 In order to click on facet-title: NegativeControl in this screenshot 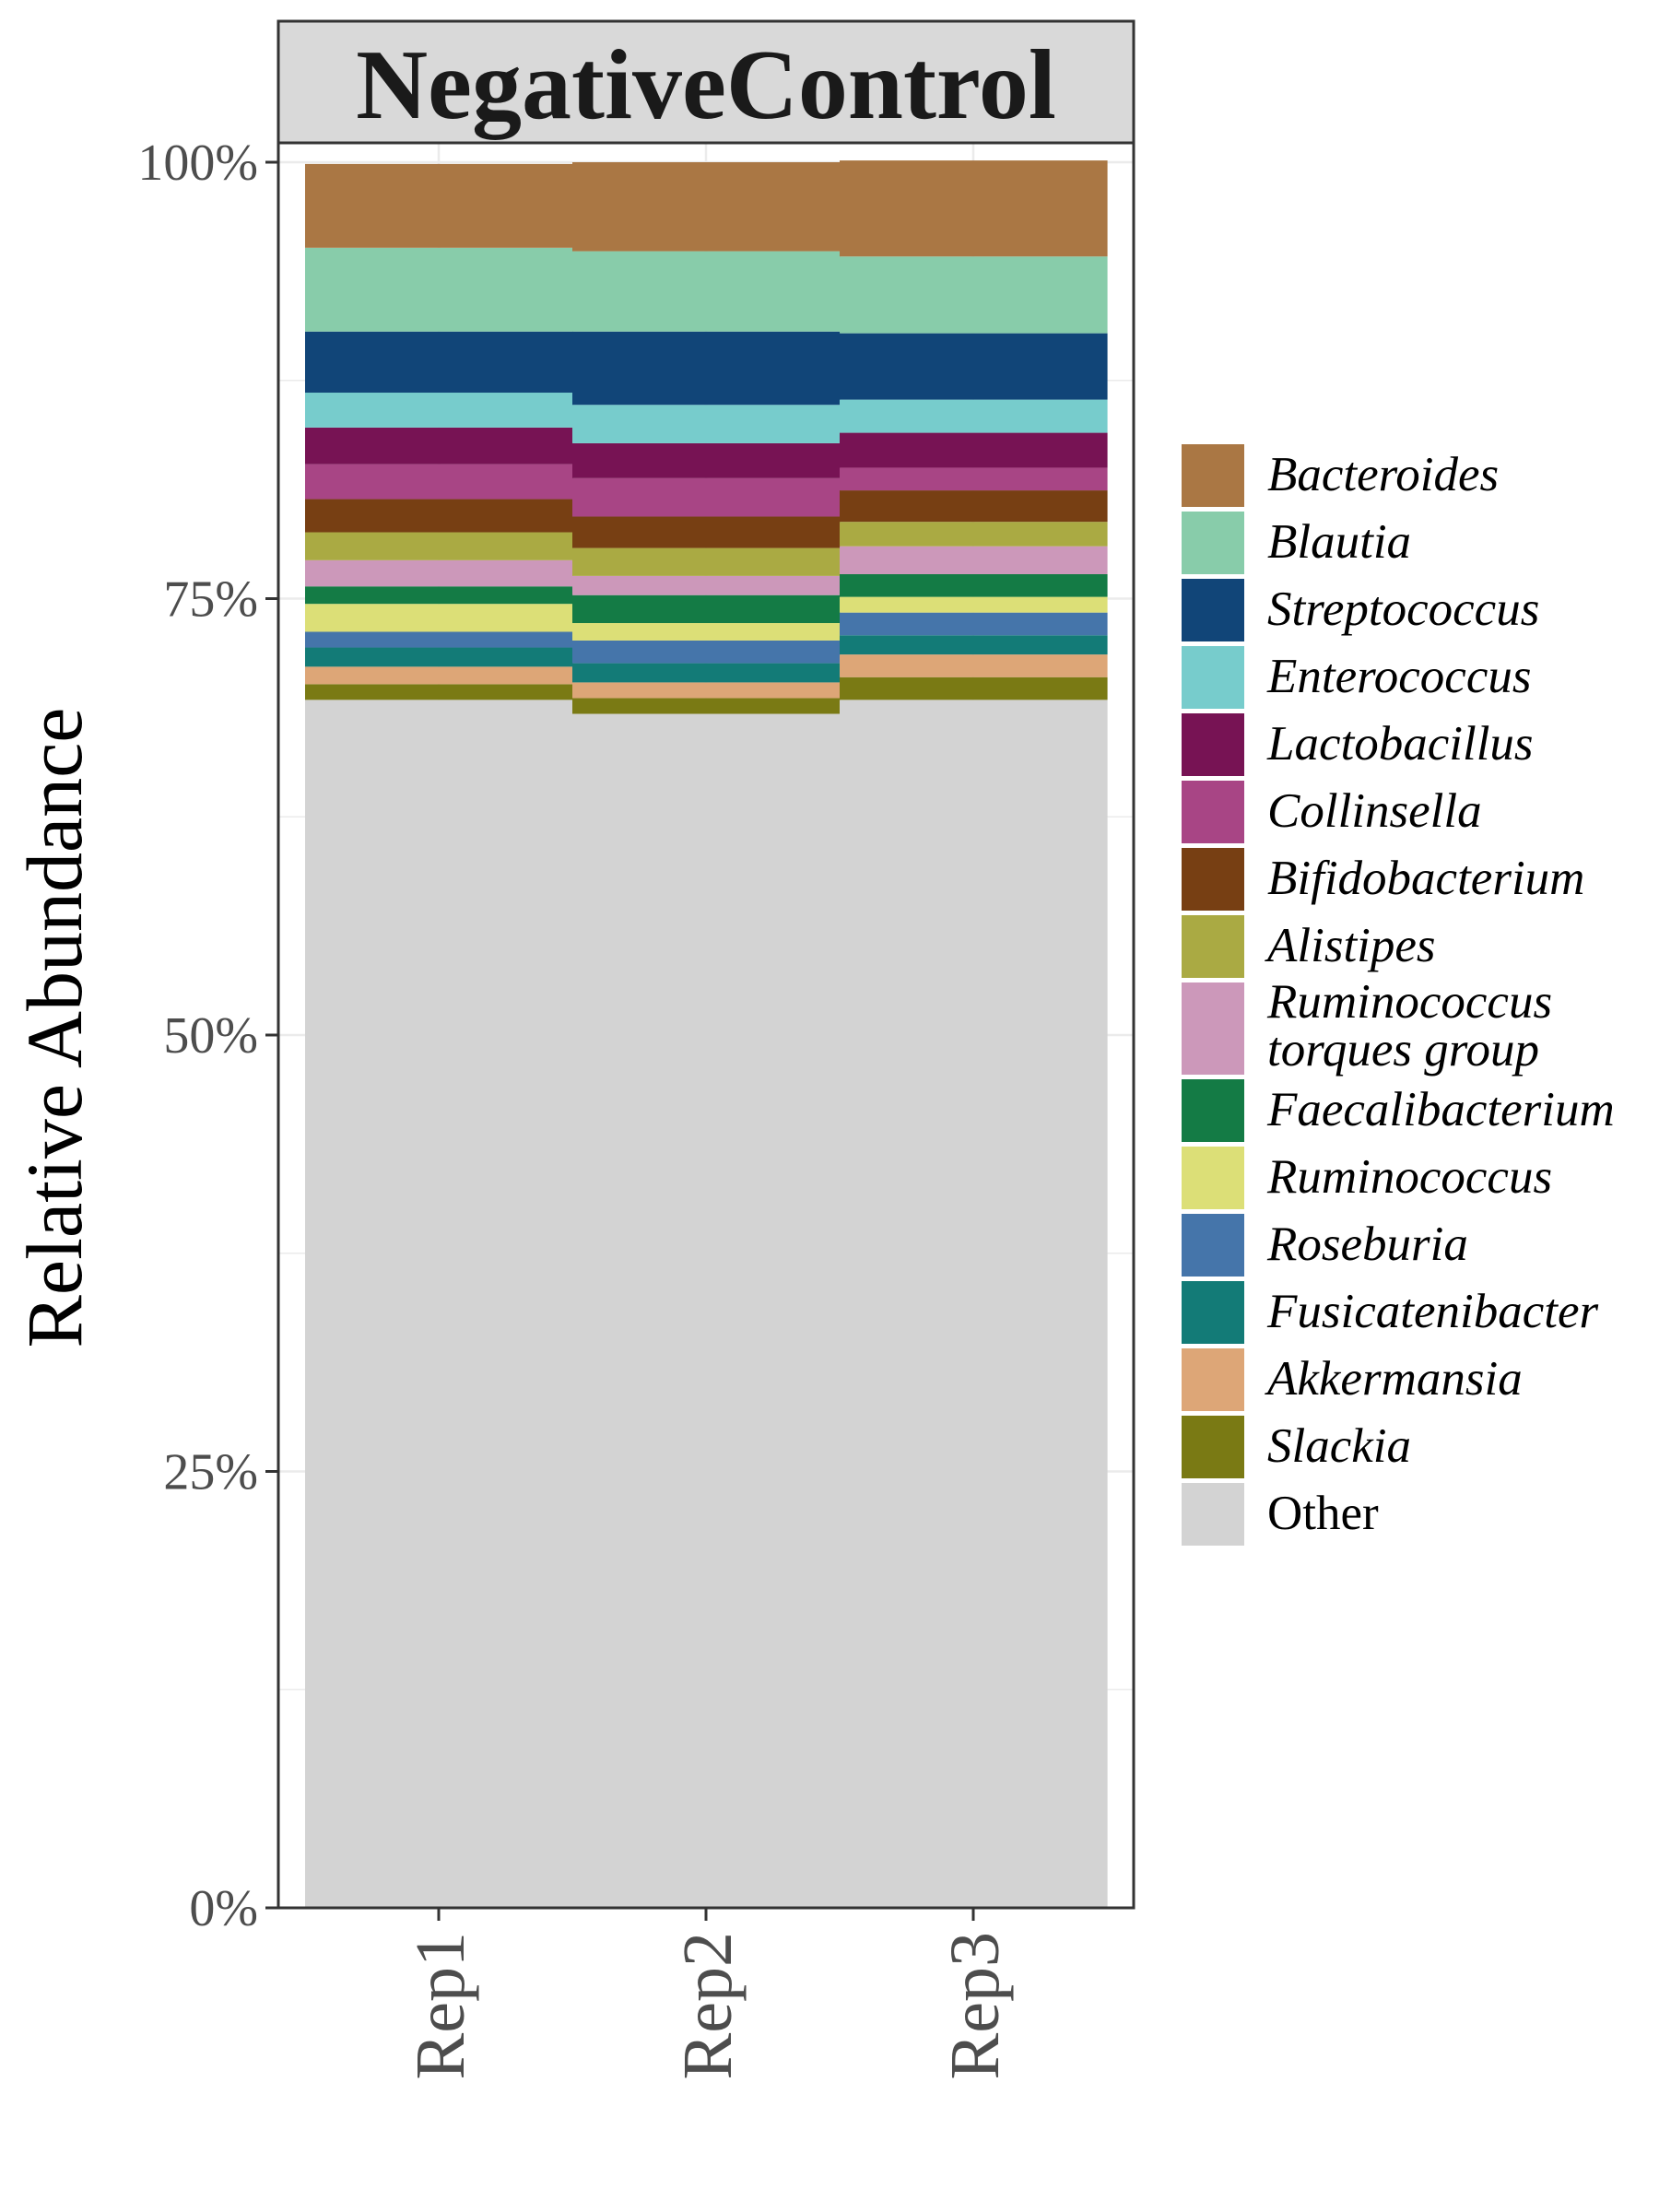, I will do `click(706, 85)`.